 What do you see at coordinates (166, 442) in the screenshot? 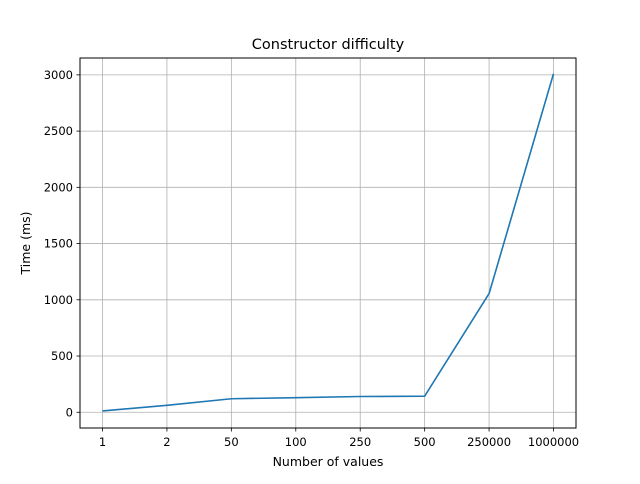
I see `x-tick-label: 2` at bounding box center [166, 442].